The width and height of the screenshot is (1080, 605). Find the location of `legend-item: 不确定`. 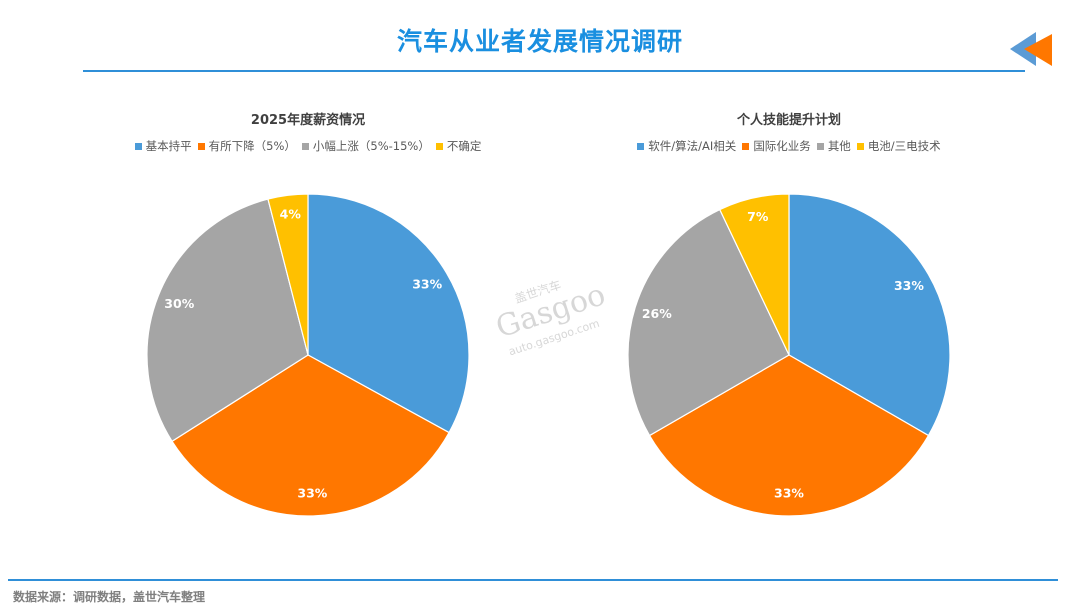

legend-item: 不确定 is located at coordinates (458, 146).